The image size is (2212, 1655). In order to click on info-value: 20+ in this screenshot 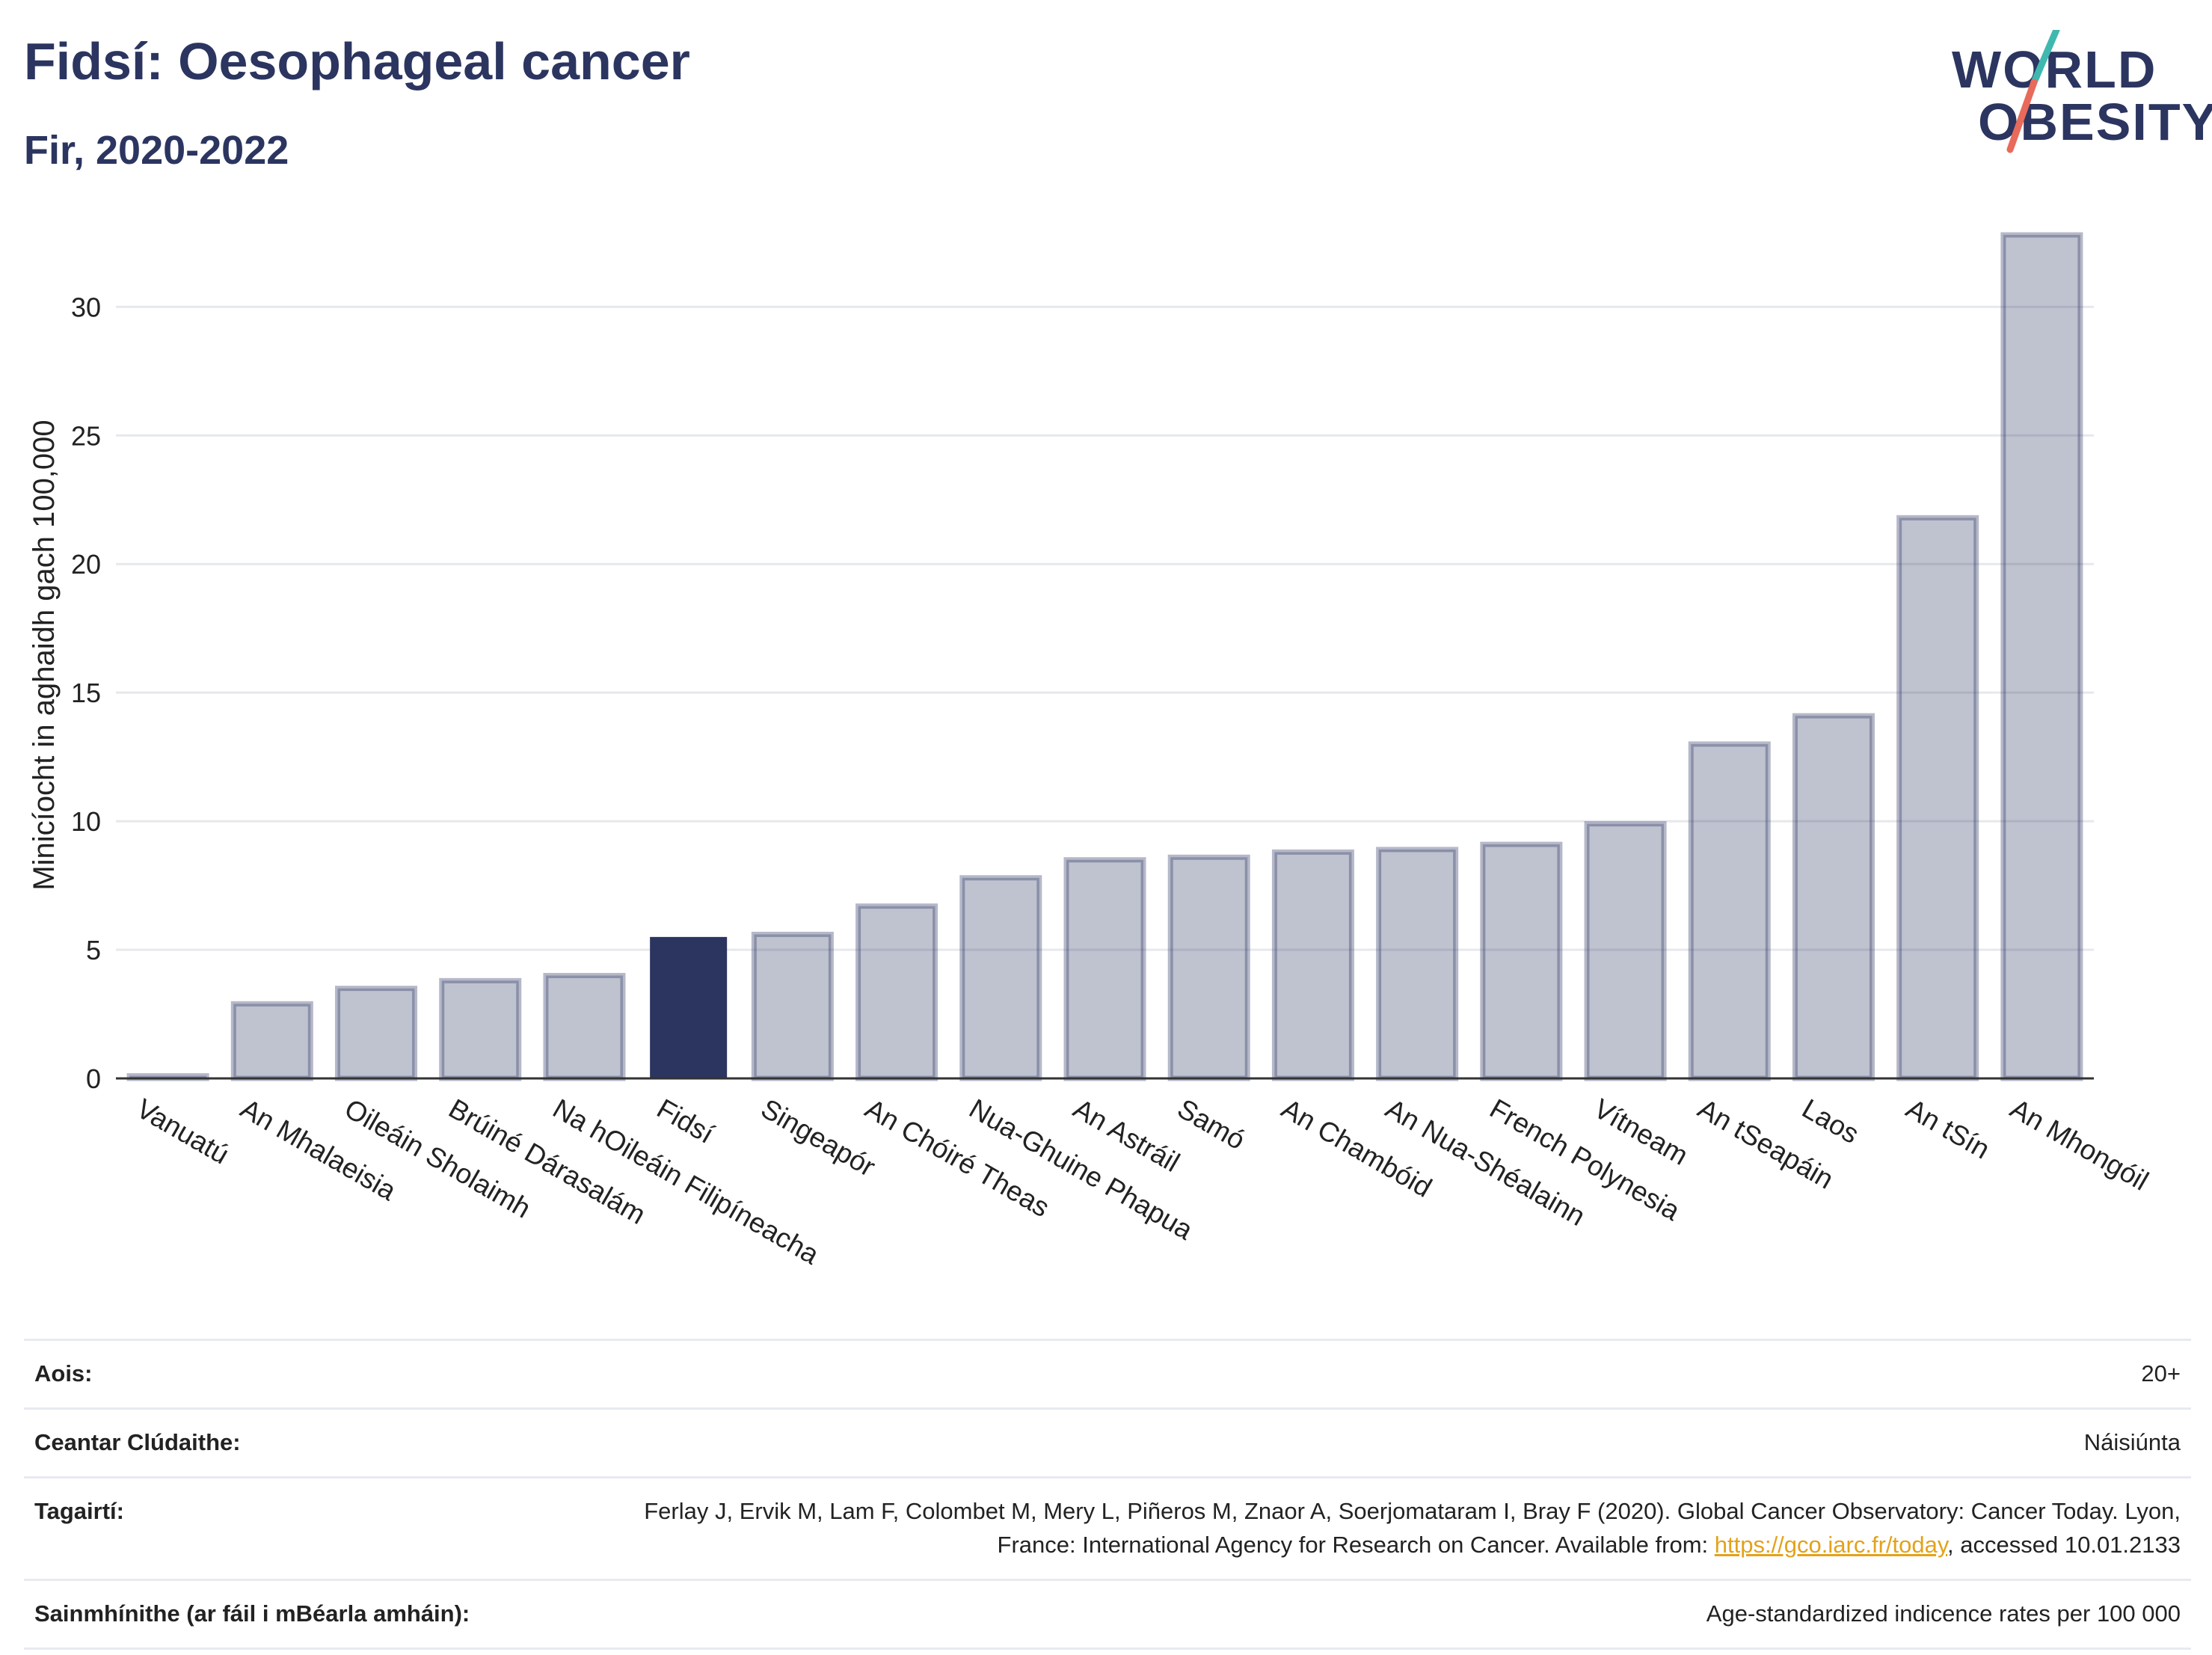, I will do `click(2161, 1373)`.